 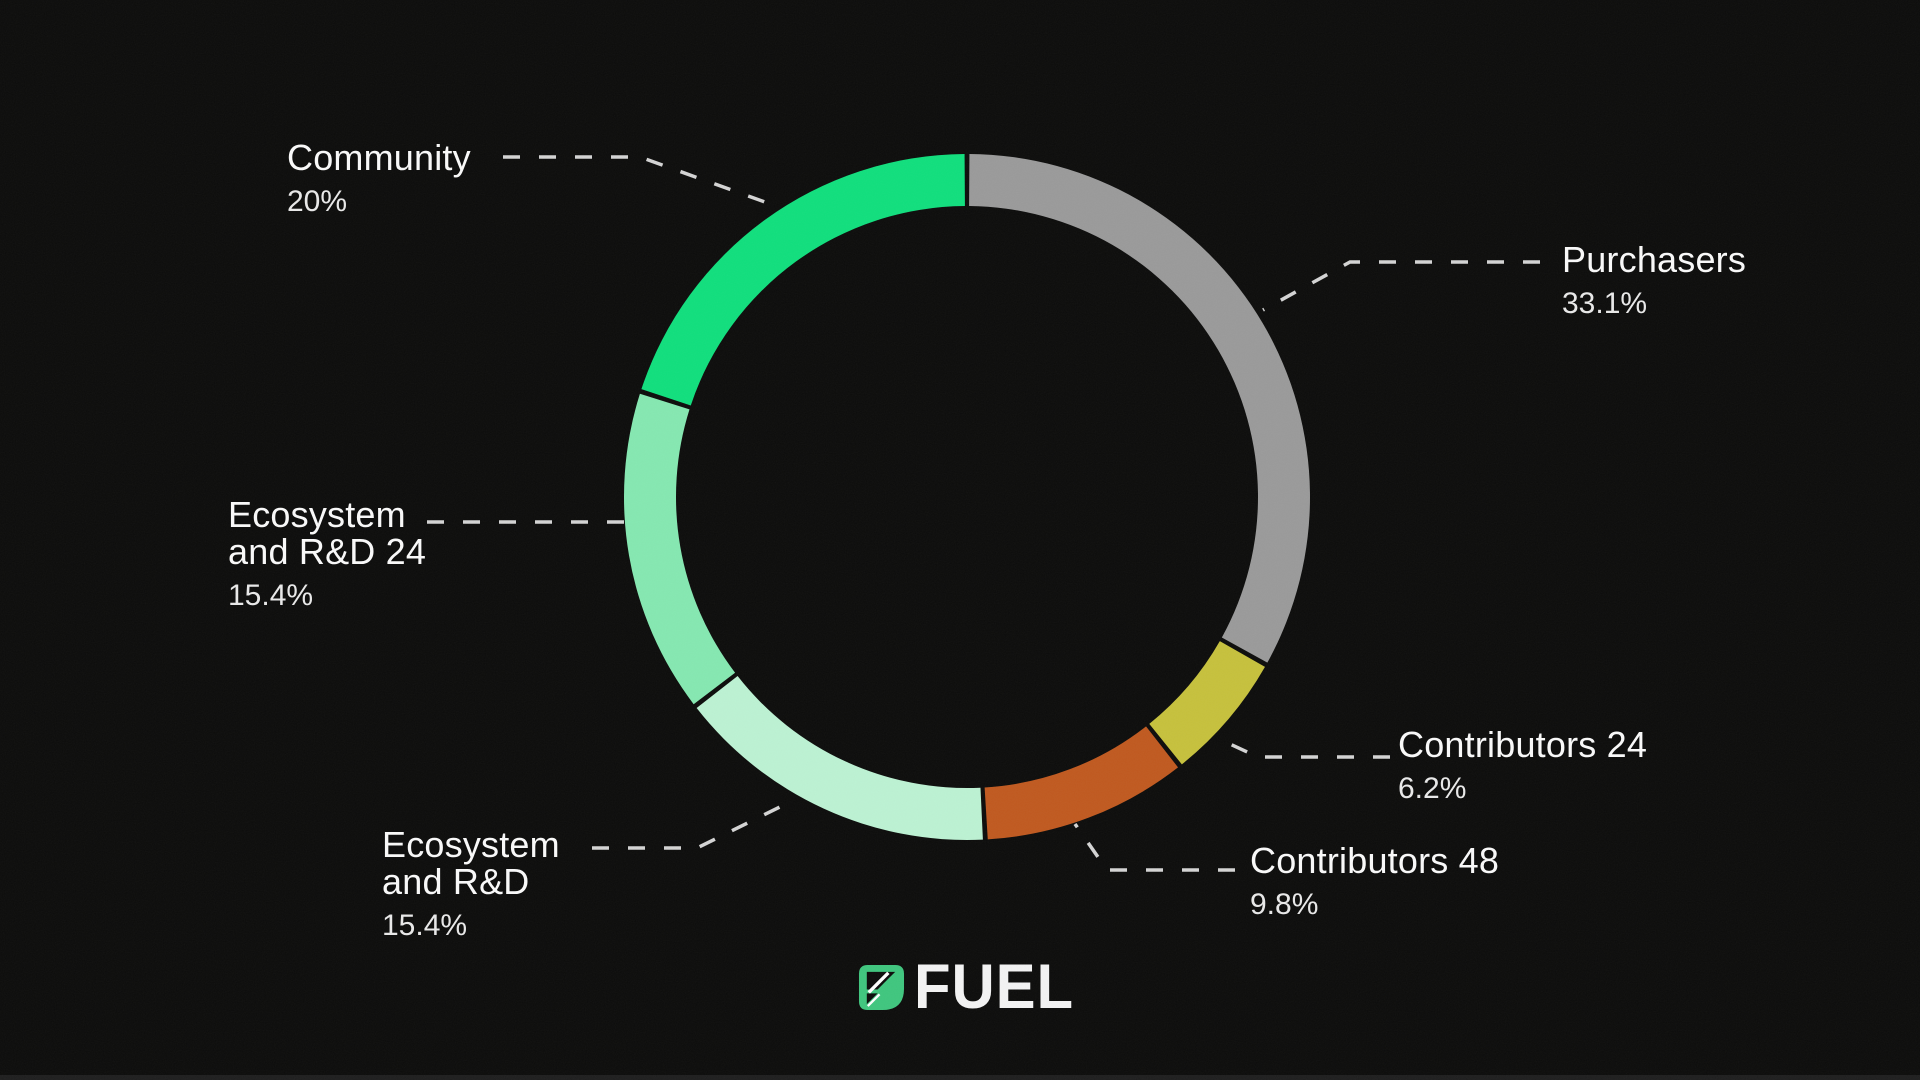 I want to click on callout-purchasers-percent: 33.1%, so click(x=1605, y=303).